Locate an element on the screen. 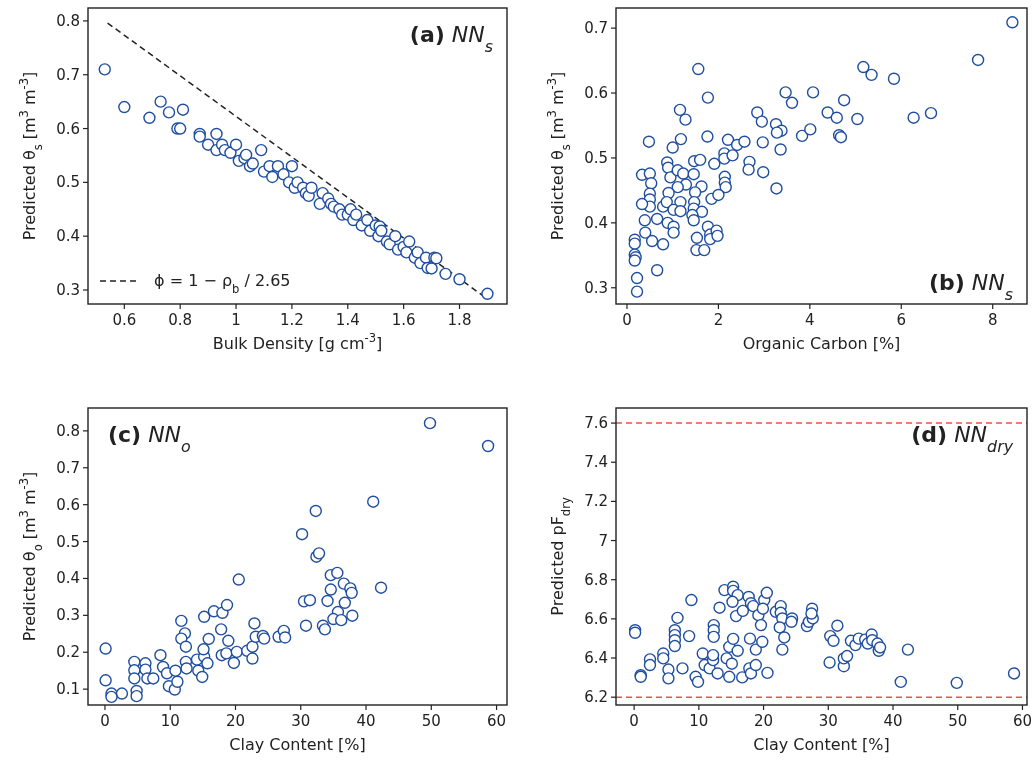 The height and width of the screenshot is (774, 1035). x-tick-label: 1.2 is located at coordinates (291, 320).